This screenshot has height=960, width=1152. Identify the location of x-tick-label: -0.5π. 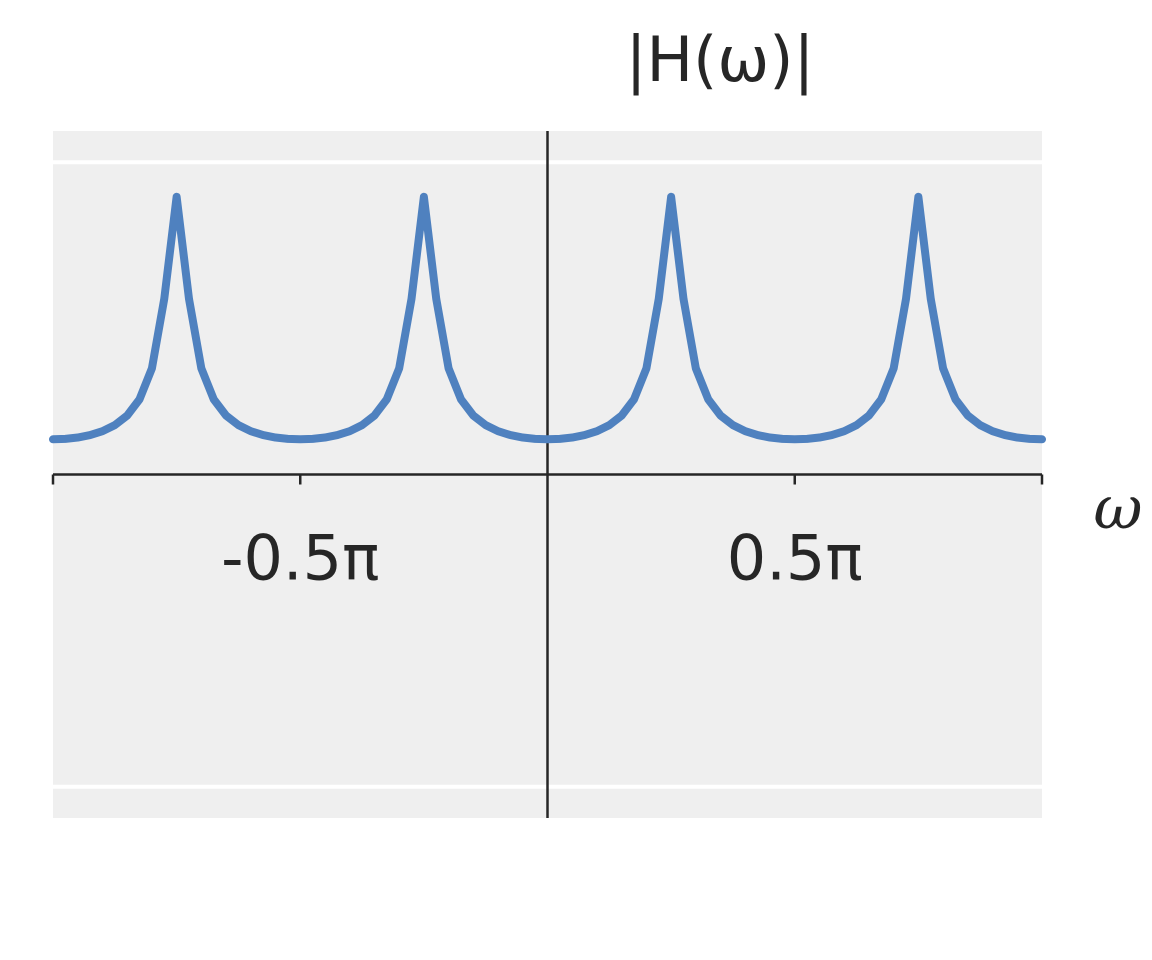
(300, 558).